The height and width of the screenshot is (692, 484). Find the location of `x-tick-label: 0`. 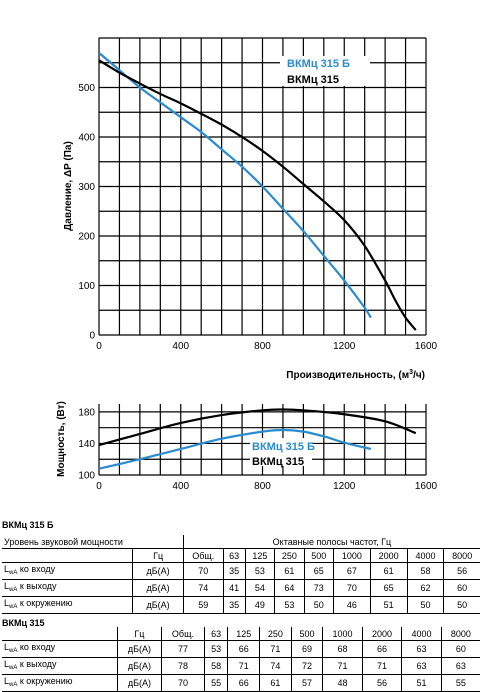

x-tick-label: 0 is located at coordinates (99, 346).